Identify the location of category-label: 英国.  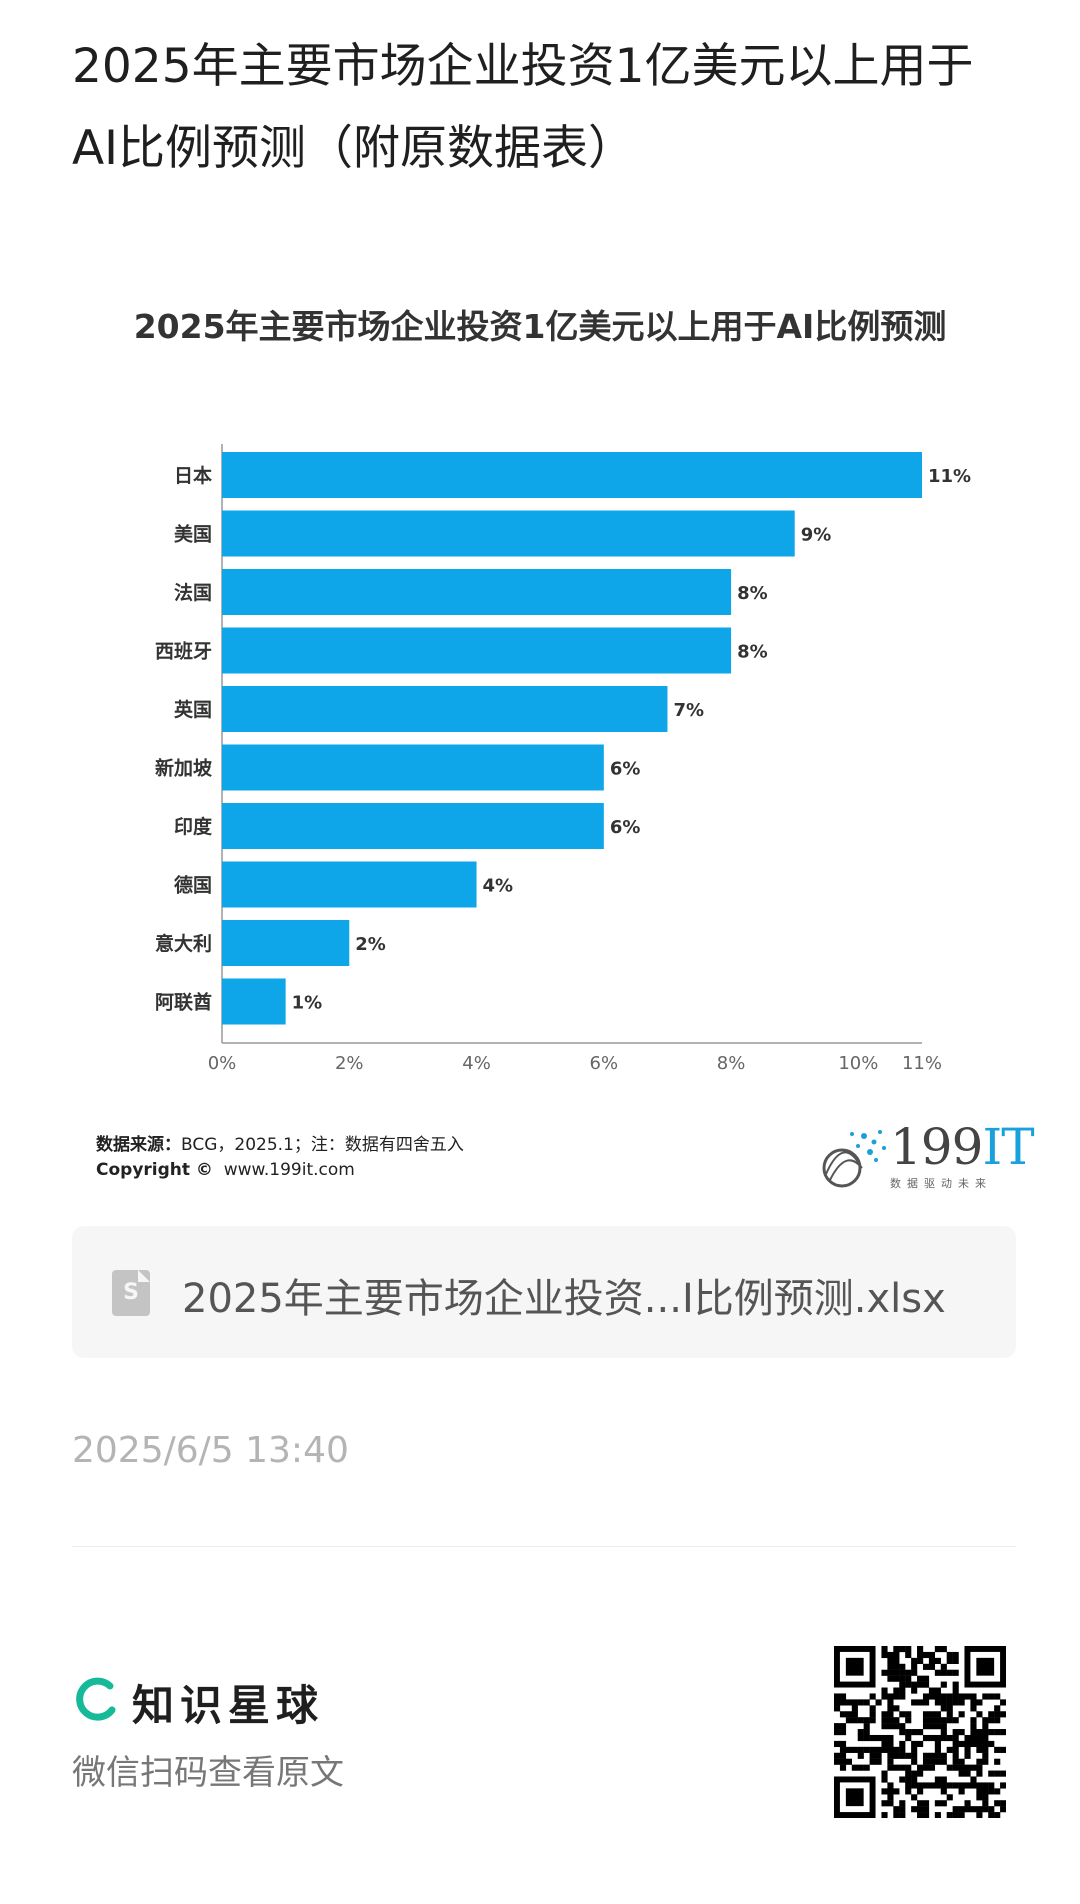
(193, 709).